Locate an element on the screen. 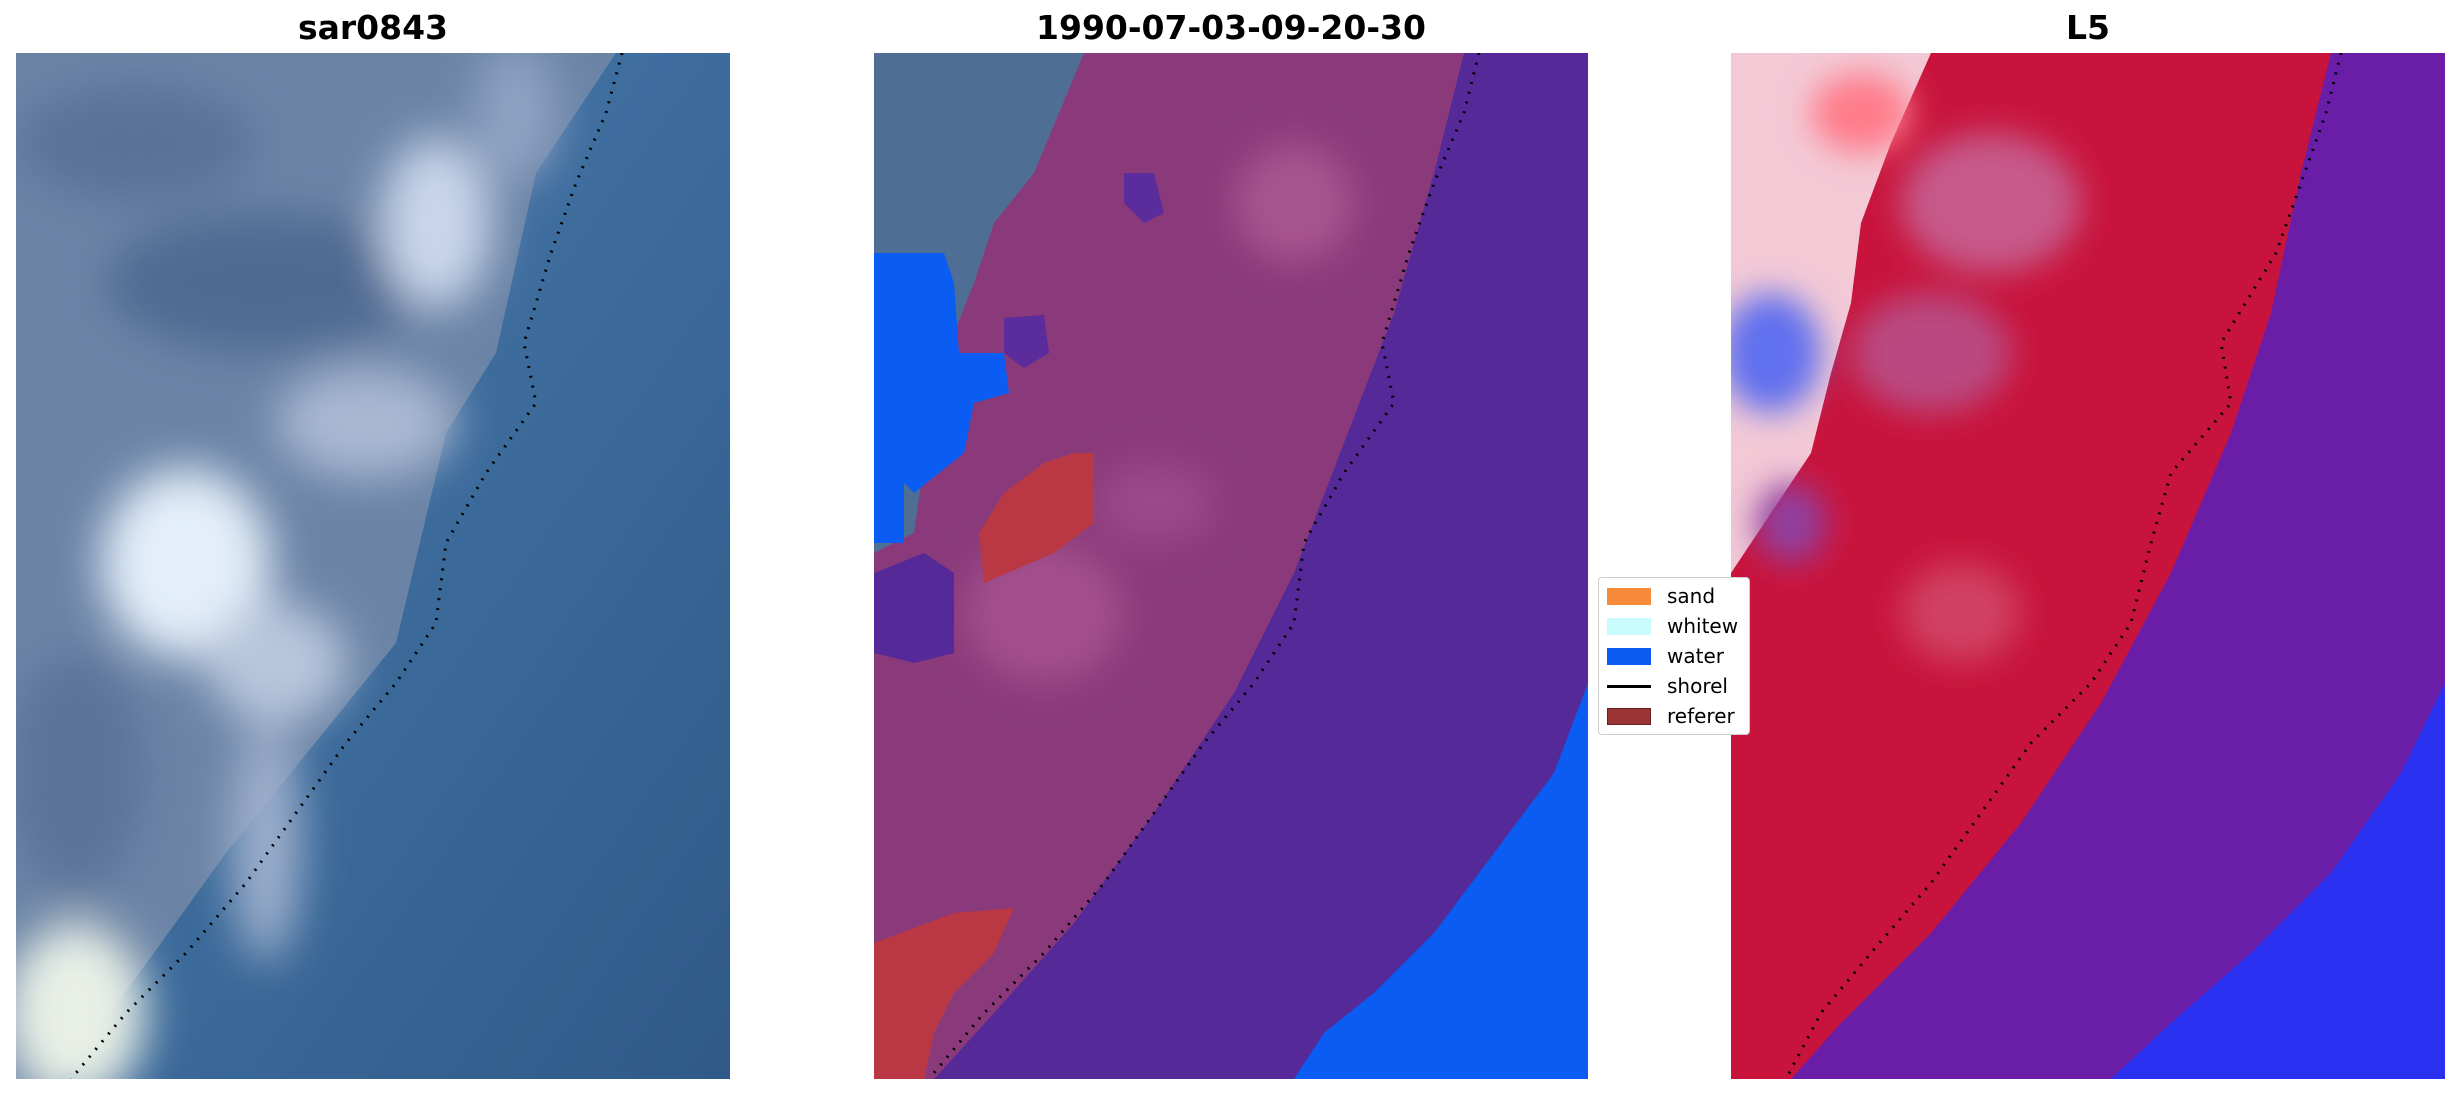 The image size is (2460, 1093). land-class-texture is located at coordinates (1159, 413).